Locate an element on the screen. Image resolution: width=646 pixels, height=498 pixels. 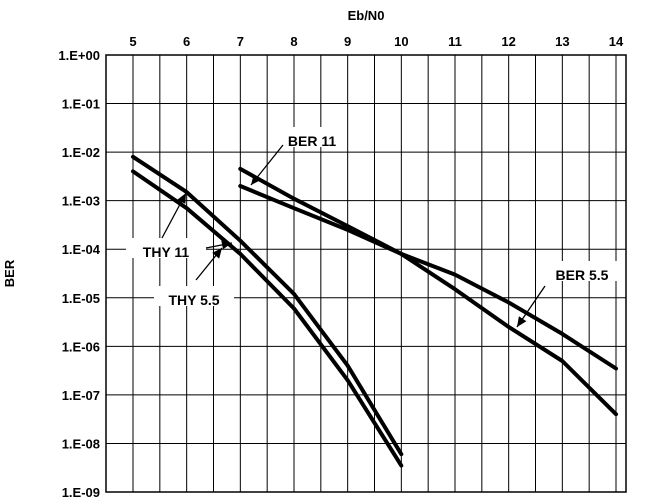
y-tick-label: 1.E-08 is located at coordinates (81, 443).